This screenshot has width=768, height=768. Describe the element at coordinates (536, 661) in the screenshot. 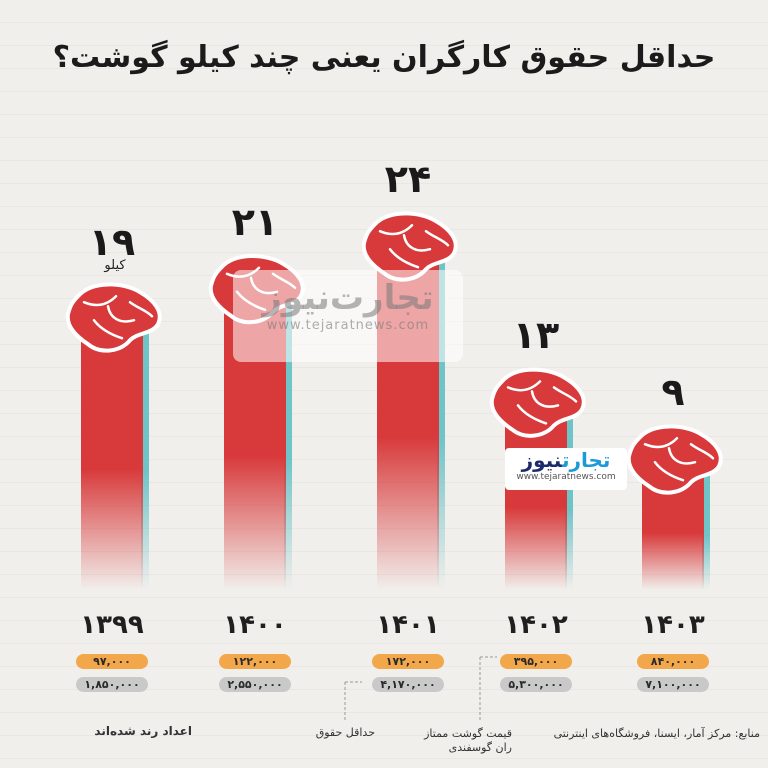

I see `meat-price-pill: ۳۹۵,۰۰۰` at that location.